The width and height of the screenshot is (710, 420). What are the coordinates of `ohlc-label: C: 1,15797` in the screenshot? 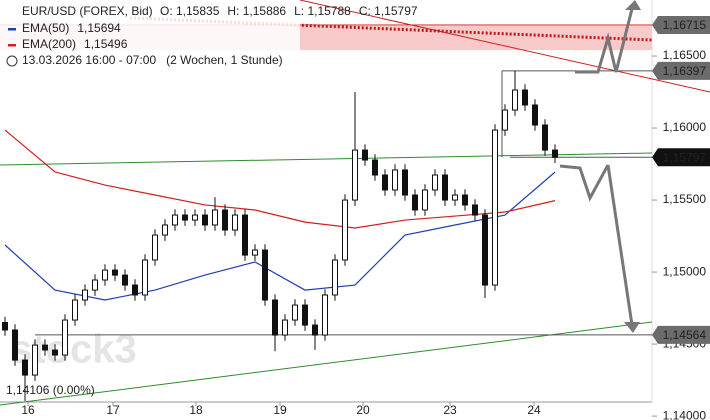 It's located at (388, 11).